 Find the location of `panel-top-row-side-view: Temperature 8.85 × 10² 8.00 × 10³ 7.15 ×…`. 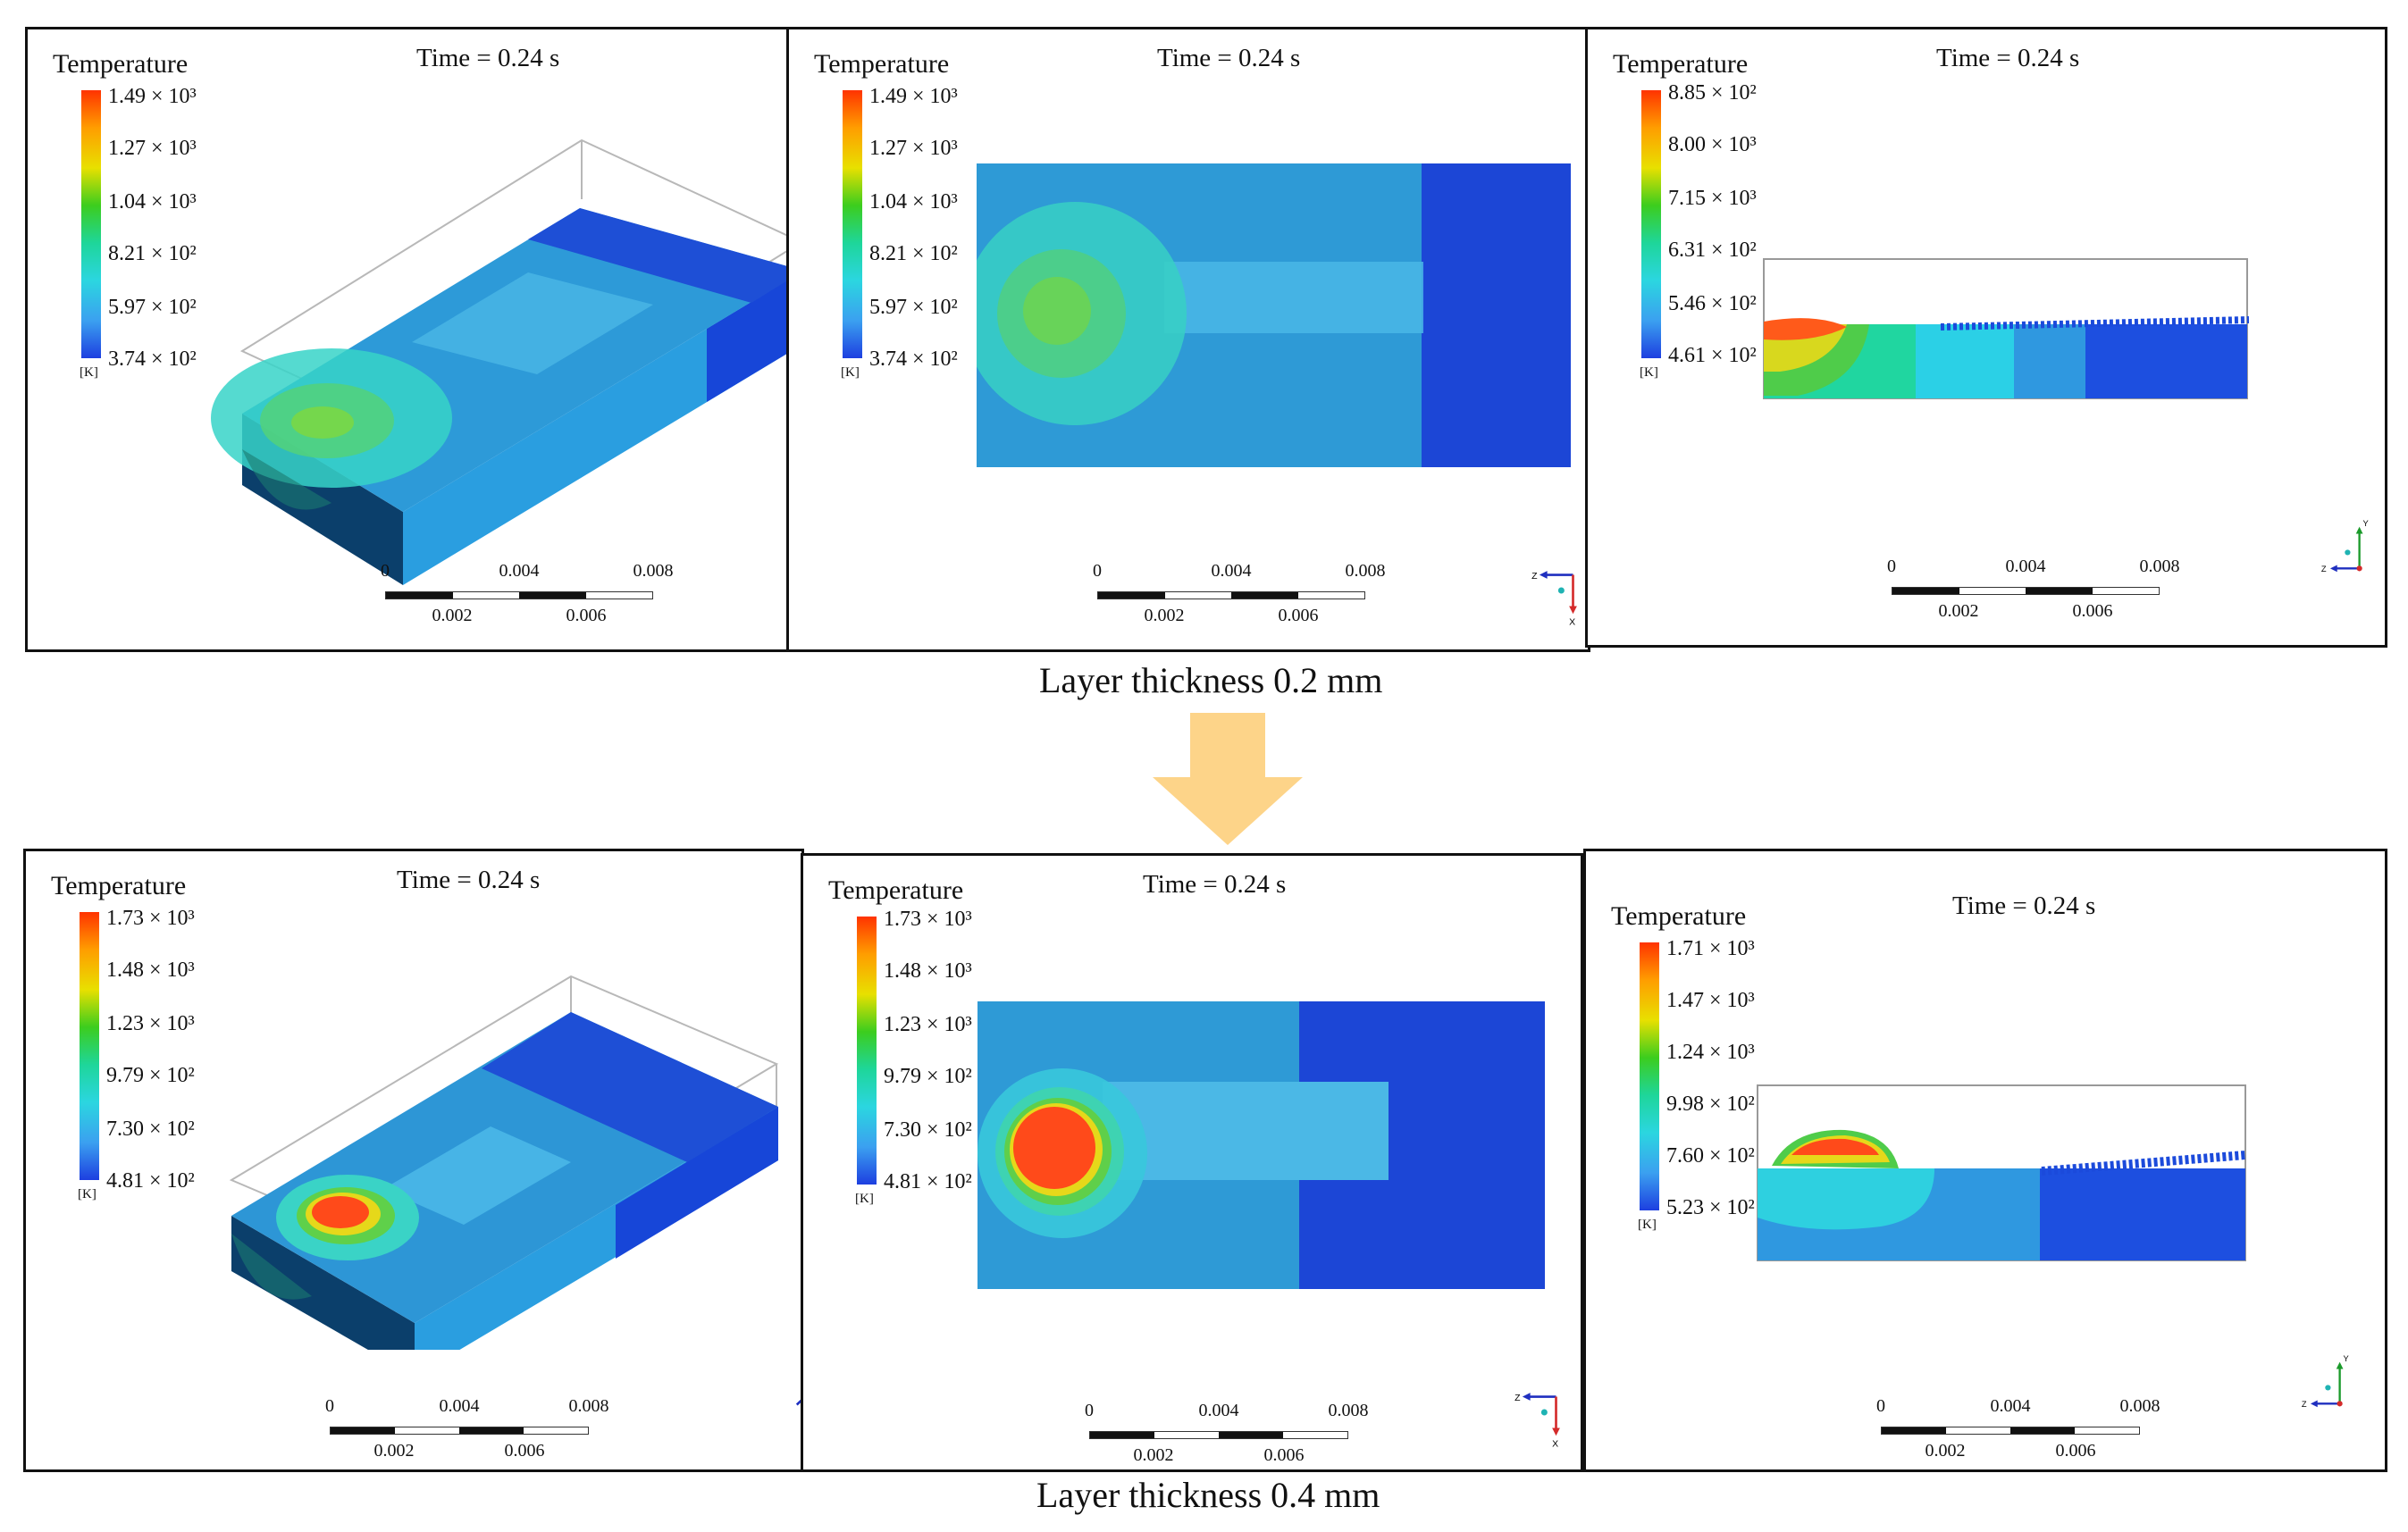

panel-top-row-side-view: Temperature 8.85 × 10² 8.00 × 10³ 7.15 ×… is located at coordinates (1986, 337).